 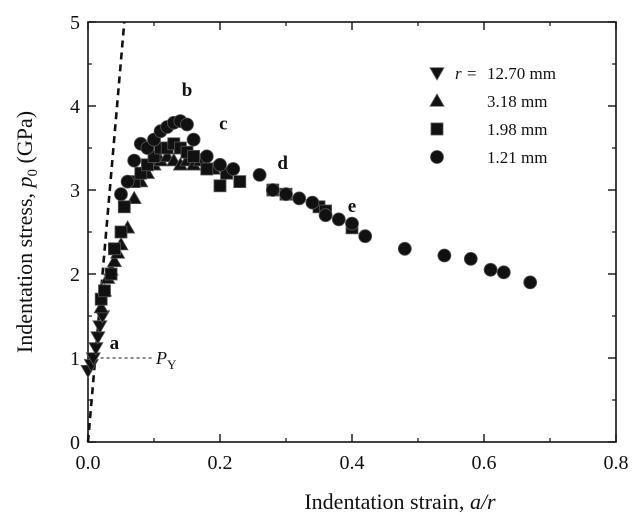 What do you see at coordinates (75, 191) in the screenshot?
I see `y-tick-label: 3` at bounding box center [75, 191].